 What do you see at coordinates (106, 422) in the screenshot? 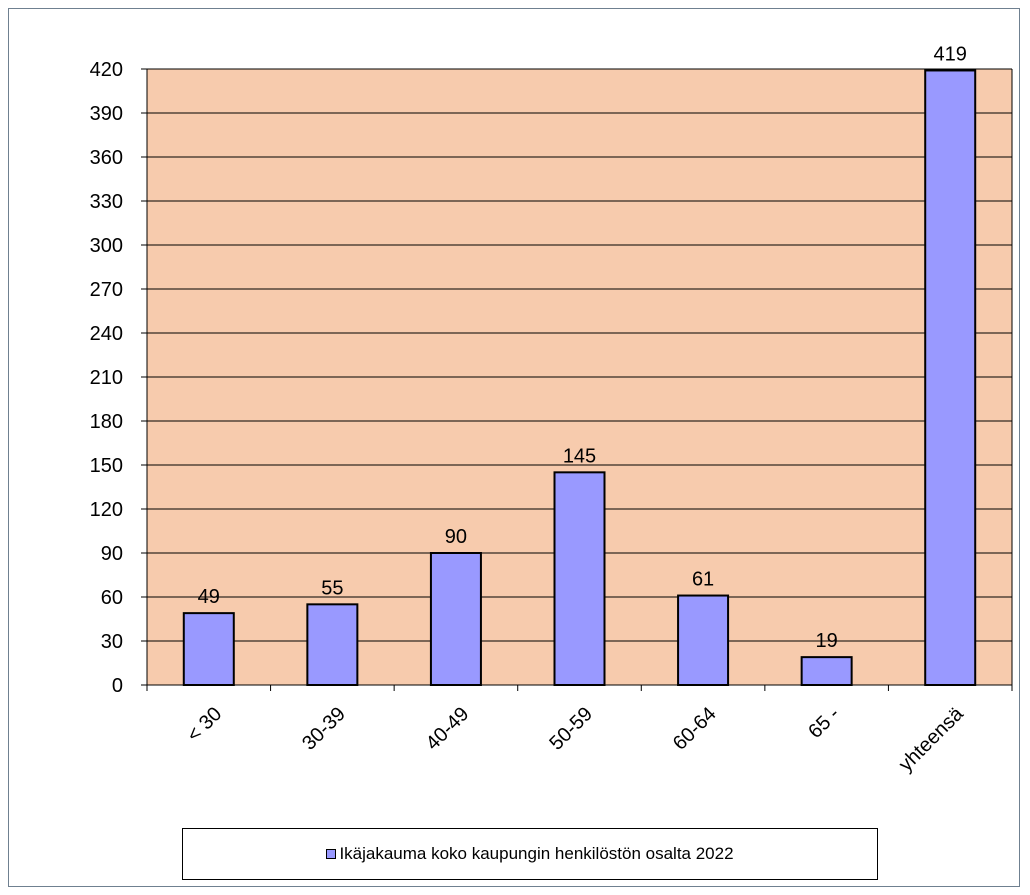
I see `y-tick-label: 180` at bounding box center [106, 422].